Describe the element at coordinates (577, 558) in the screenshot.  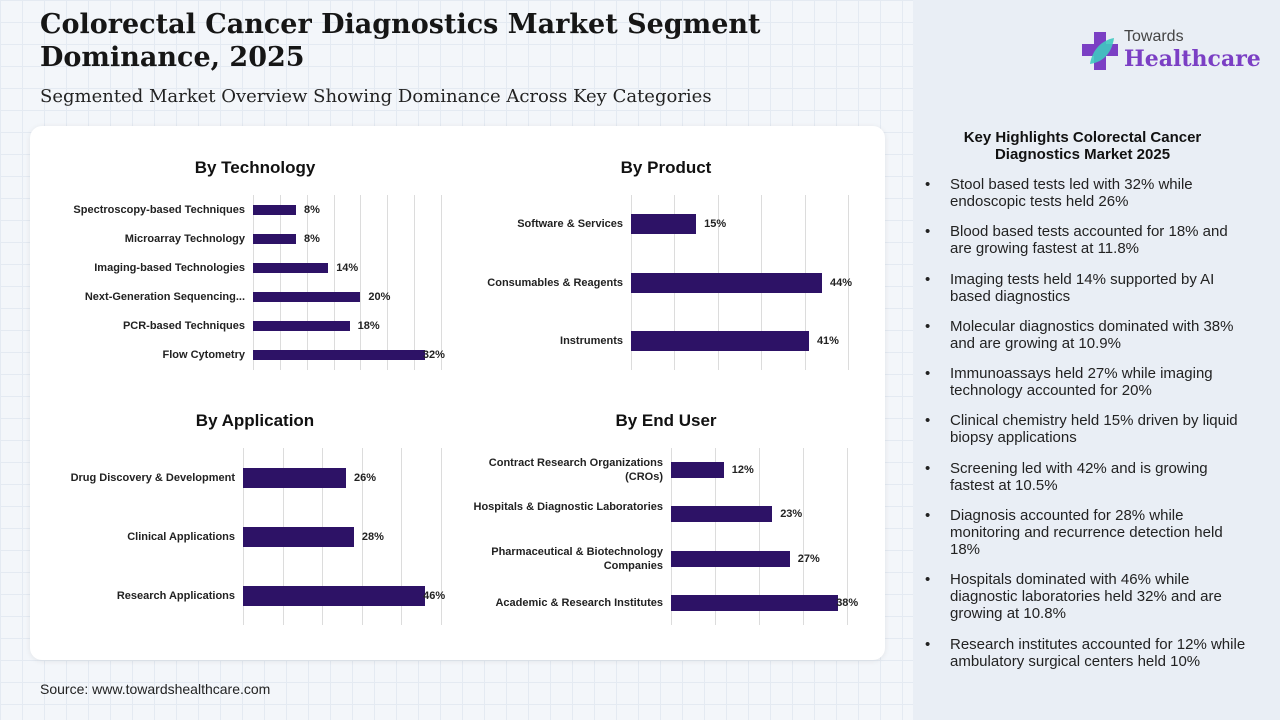
I see `category-label: Pharmaceutical & Biotechnology Companies` at that location.